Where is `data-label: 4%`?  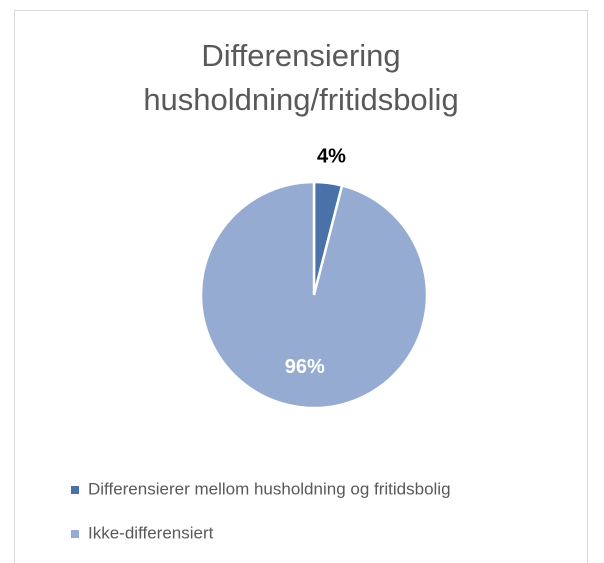
data-label: 4% is located at coordinates (331, 156).